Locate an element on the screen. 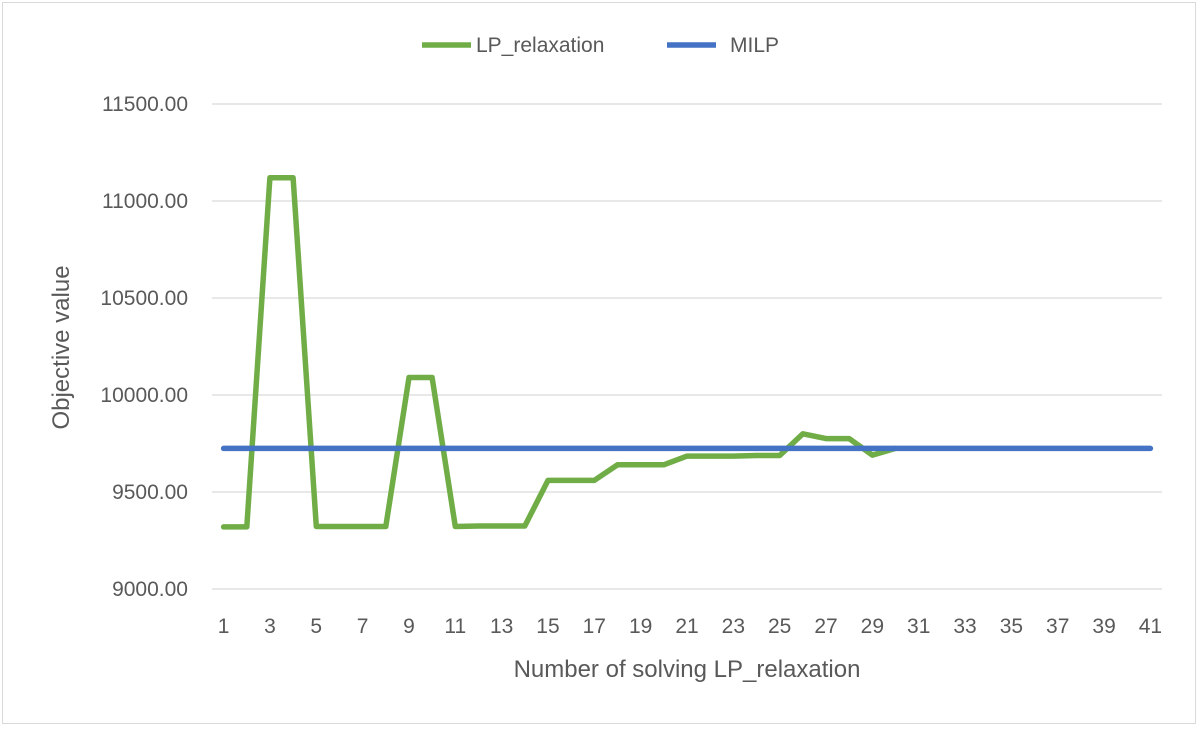  y-tick-label: 10000.00 is located at coordinates (144, 395).